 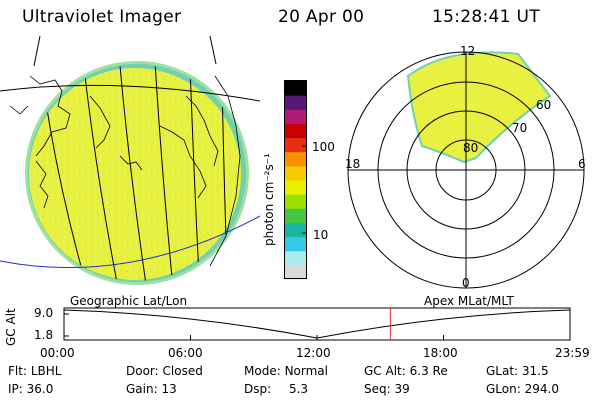 I want to click on glat-value: 31.5, so click(x=535, y=371).